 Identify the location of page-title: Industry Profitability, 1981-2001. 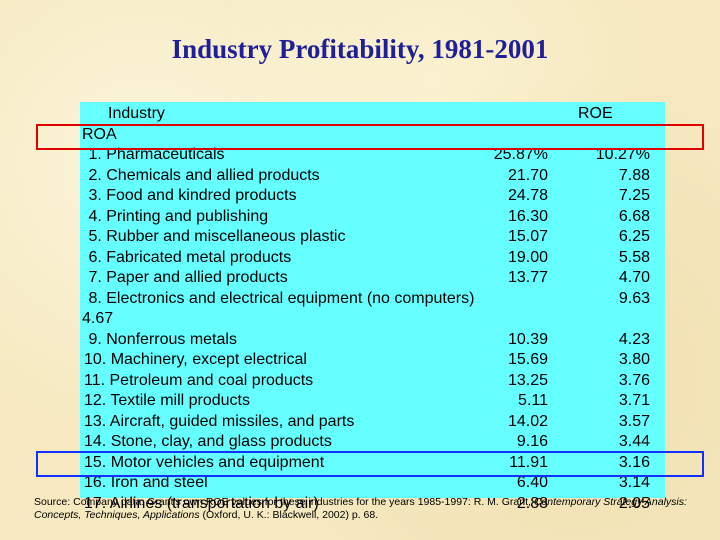
(360, 49).